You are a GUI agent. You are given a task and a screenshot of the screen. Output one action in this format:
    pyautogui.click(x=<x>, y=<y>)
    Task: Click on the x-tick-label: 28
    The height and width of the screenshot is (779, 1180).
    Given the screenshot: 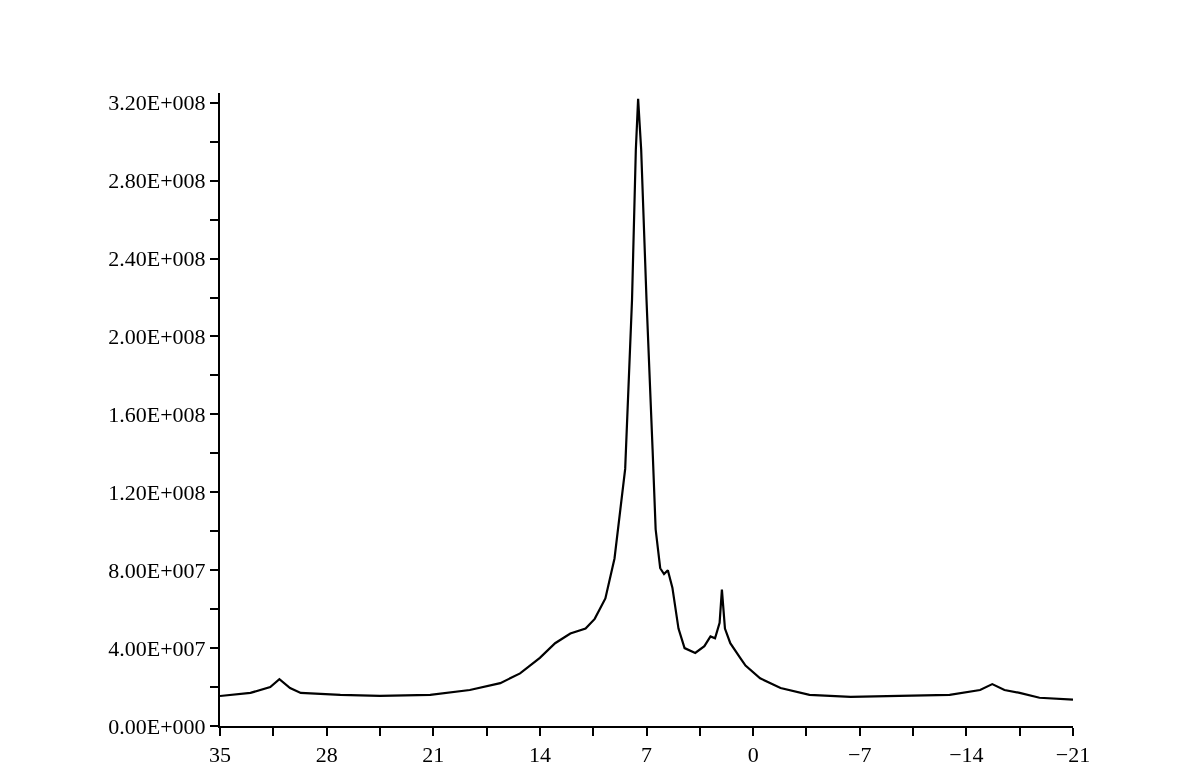 What is the action you would take?
    pyautogui.click(x=326, y=755)
    